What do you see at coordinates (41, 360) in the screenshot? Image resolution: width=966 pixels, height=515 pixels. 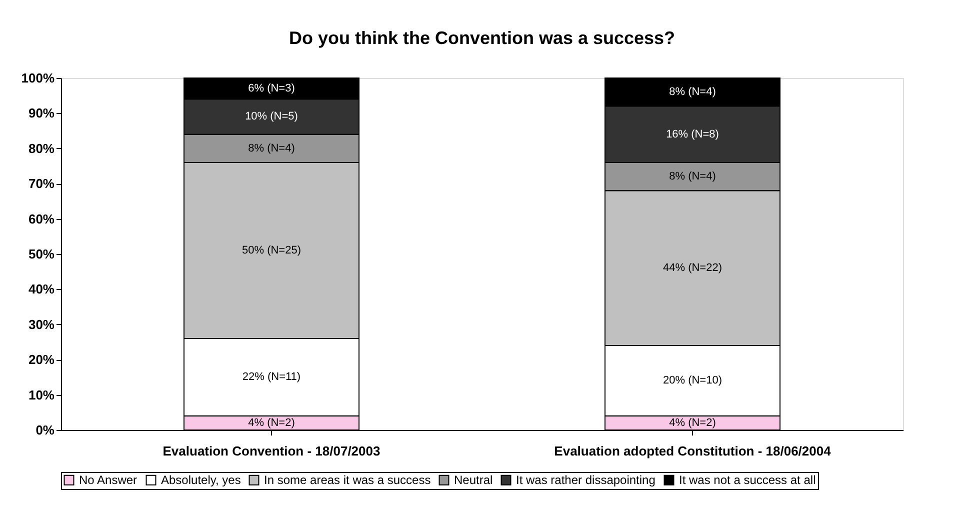 I see `y-tick-label: 20%` at bounding box center [41, 360].